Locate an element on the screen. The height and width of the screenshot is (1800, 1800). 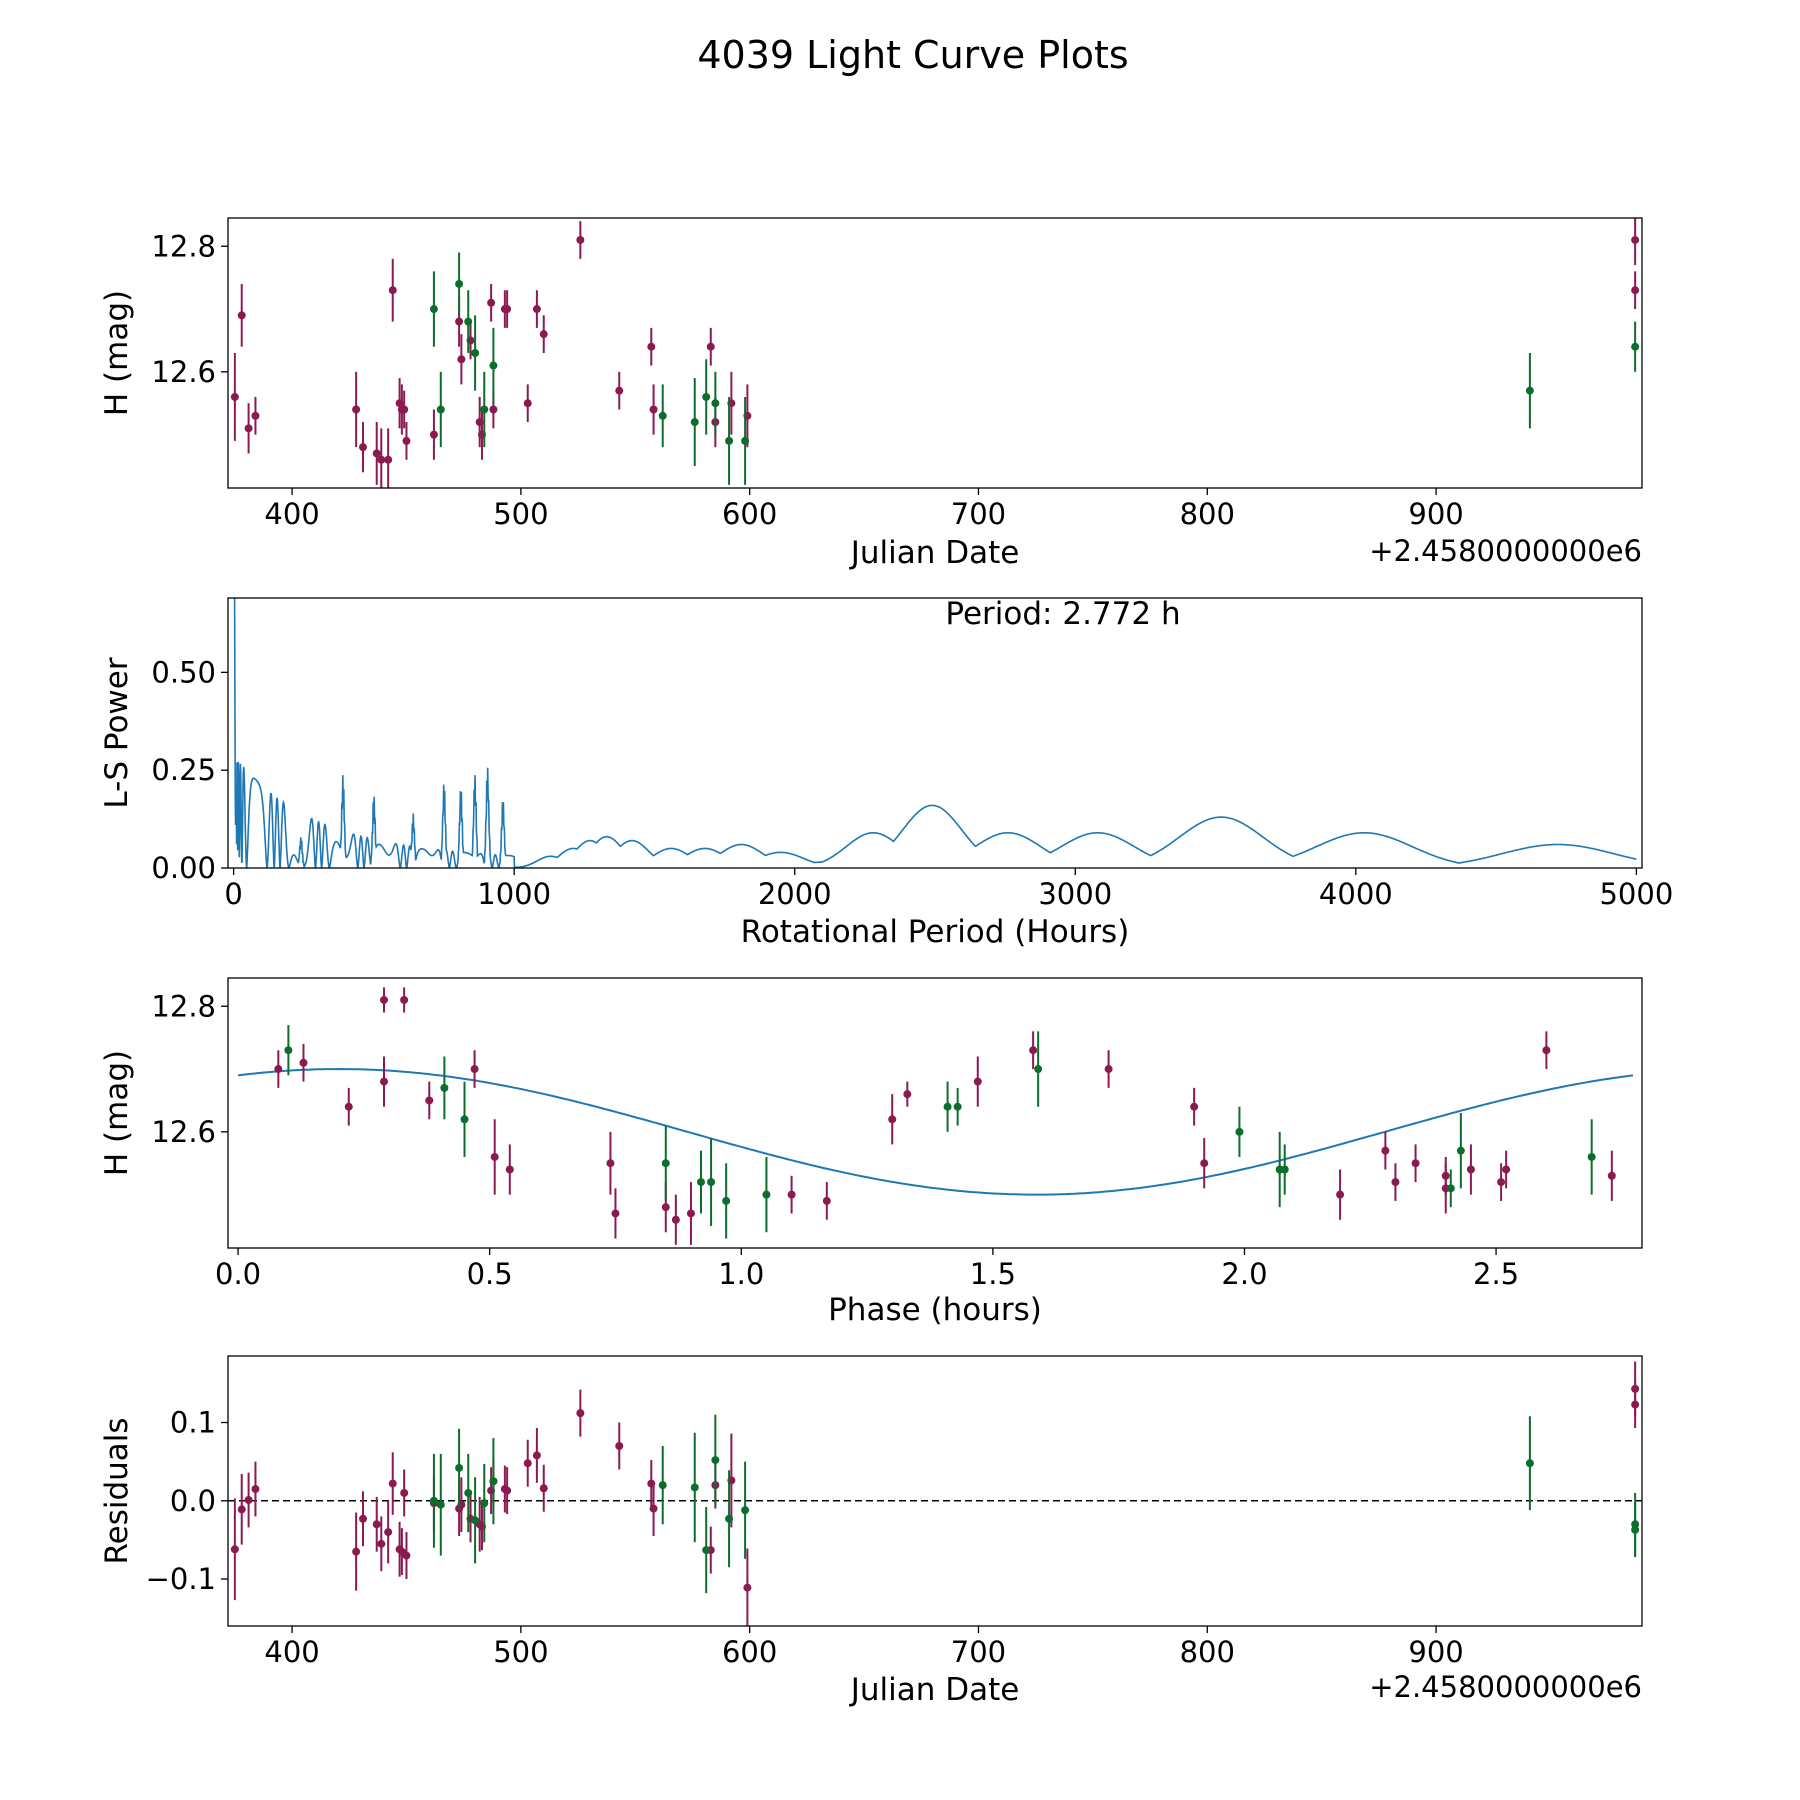
raw-y-tick-label: 12.8 is located at coordinates (183, 246).